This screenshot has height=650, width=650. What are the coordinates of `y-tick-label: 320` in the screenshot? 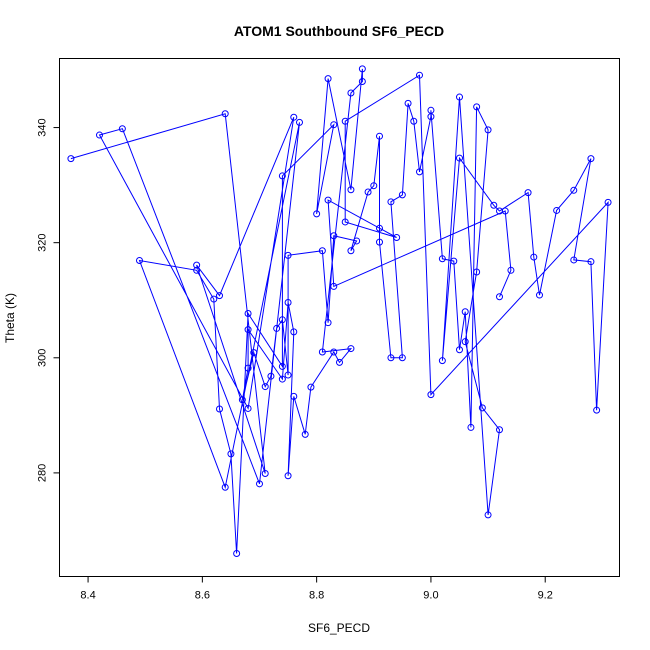 It's located at (43, 242).